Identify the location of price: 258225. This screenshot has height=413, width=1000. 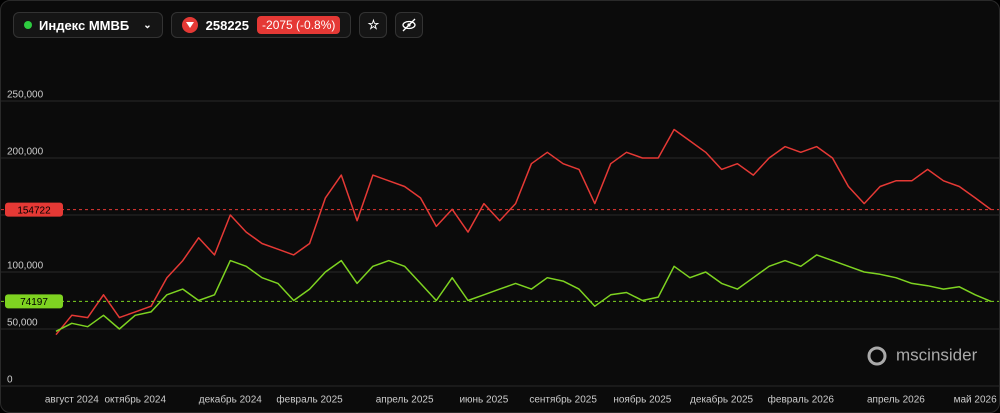
(227, 25).